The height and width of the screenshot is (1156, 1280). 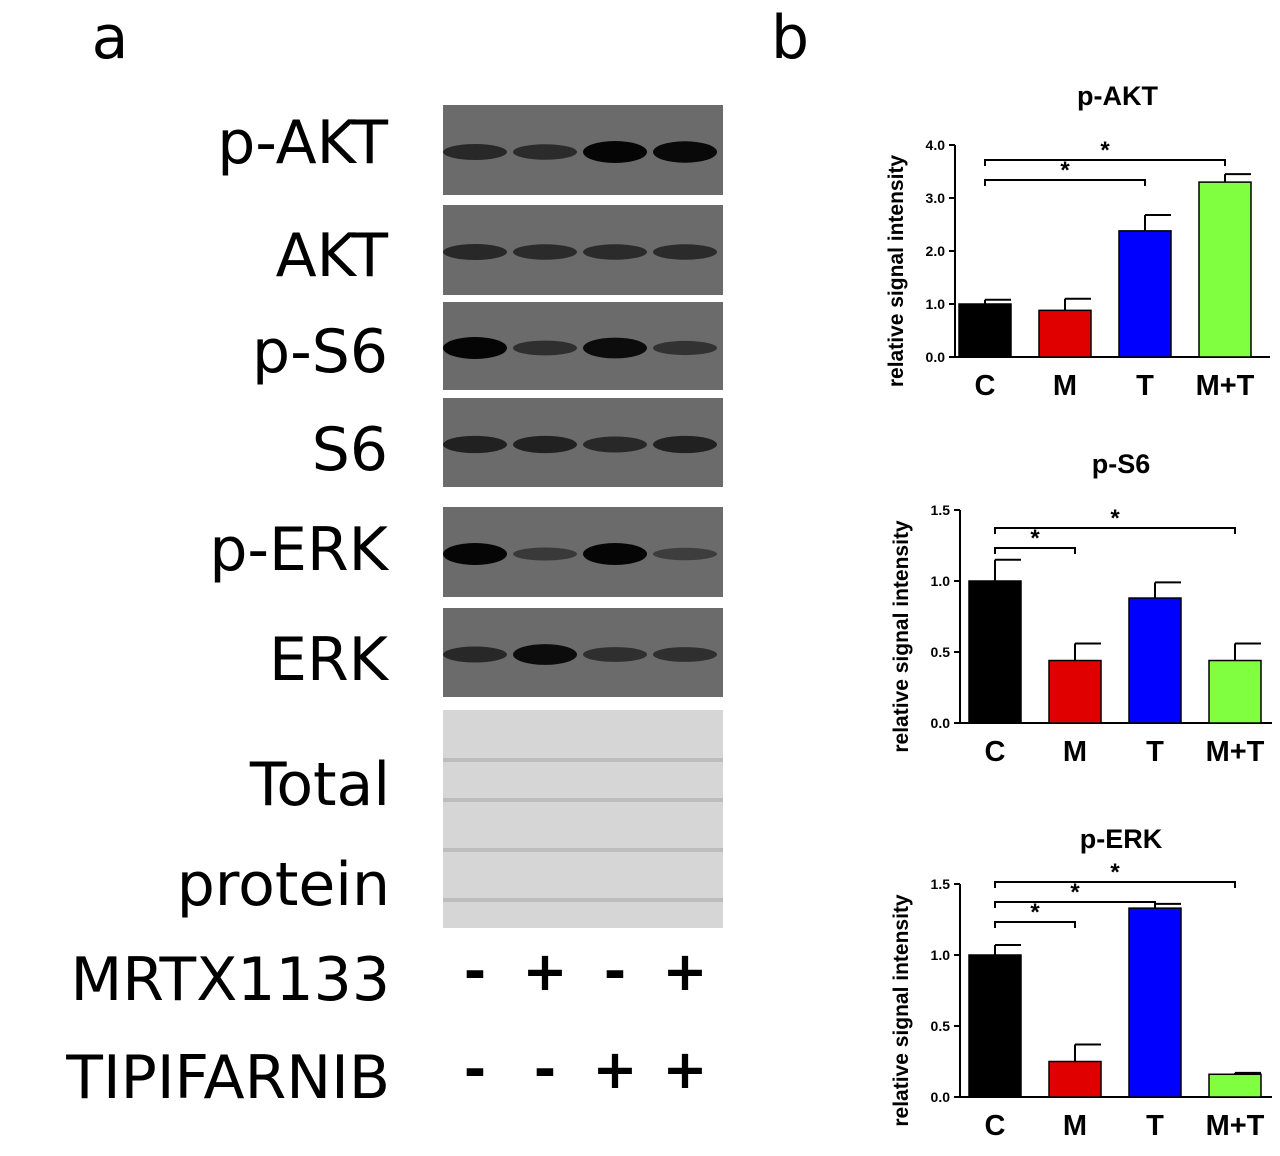 I want to click on blot-label: p-S6, so click(x=320, y=352).